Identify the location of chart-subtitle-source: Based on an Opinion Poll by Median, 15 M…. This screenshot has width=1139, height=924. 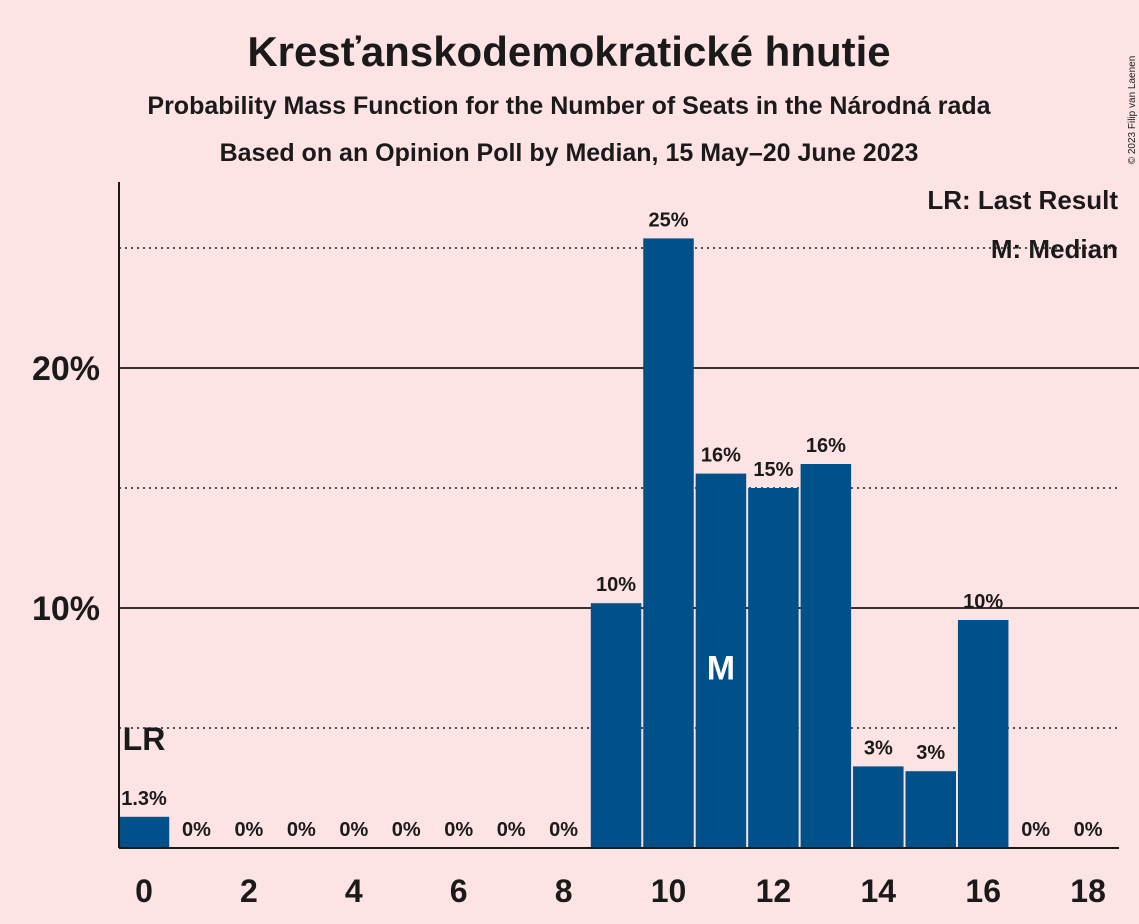
(569, 153).